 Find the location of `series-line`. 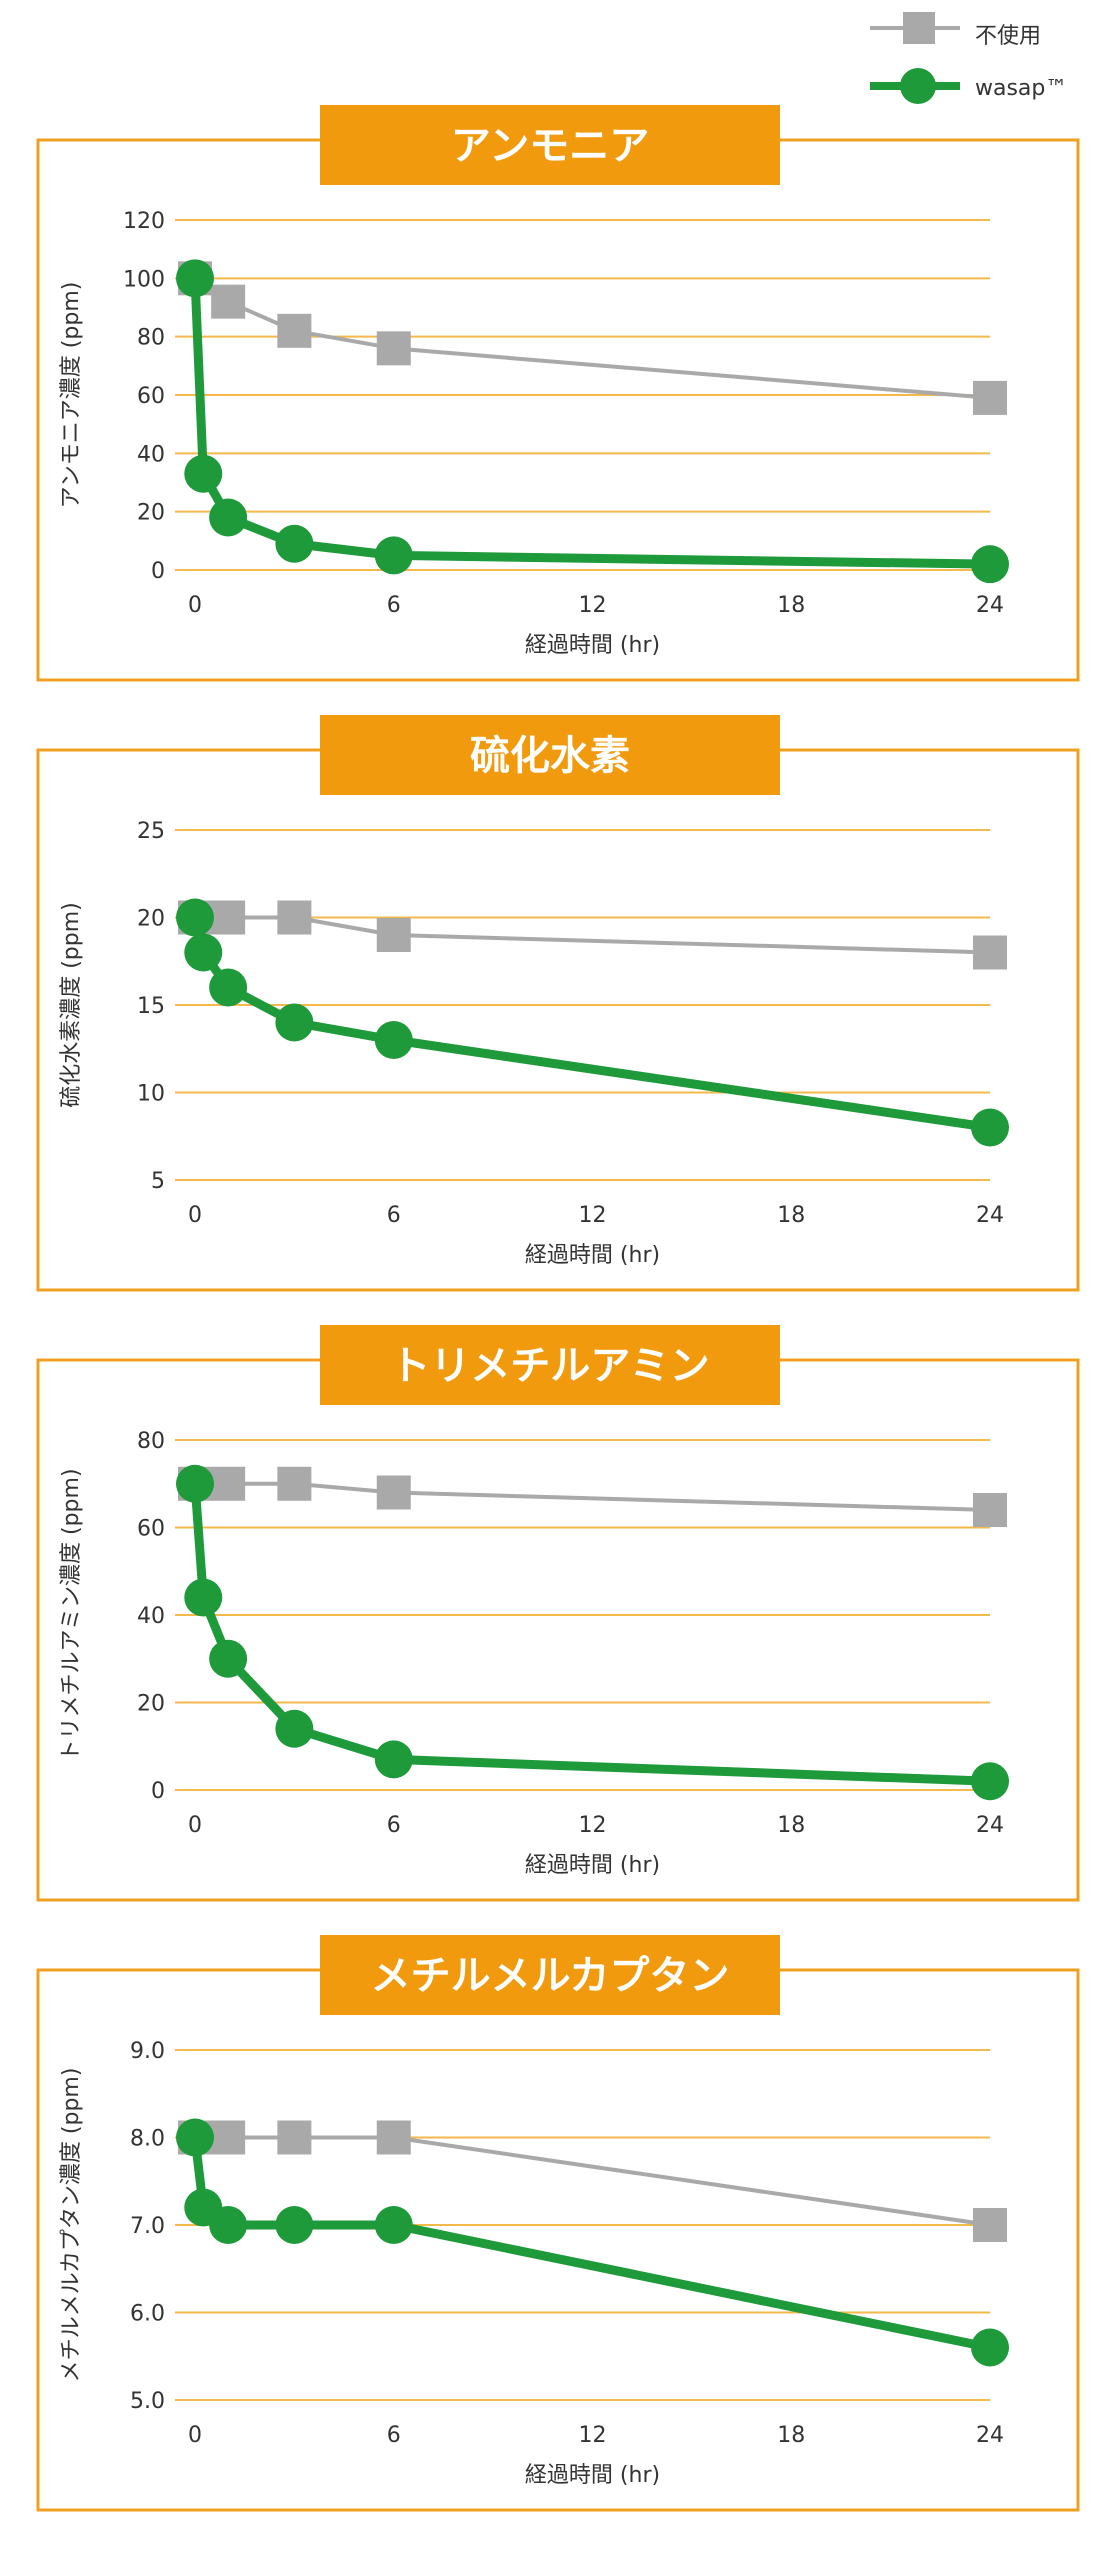

series-line is located at coordinates (592, 1632).